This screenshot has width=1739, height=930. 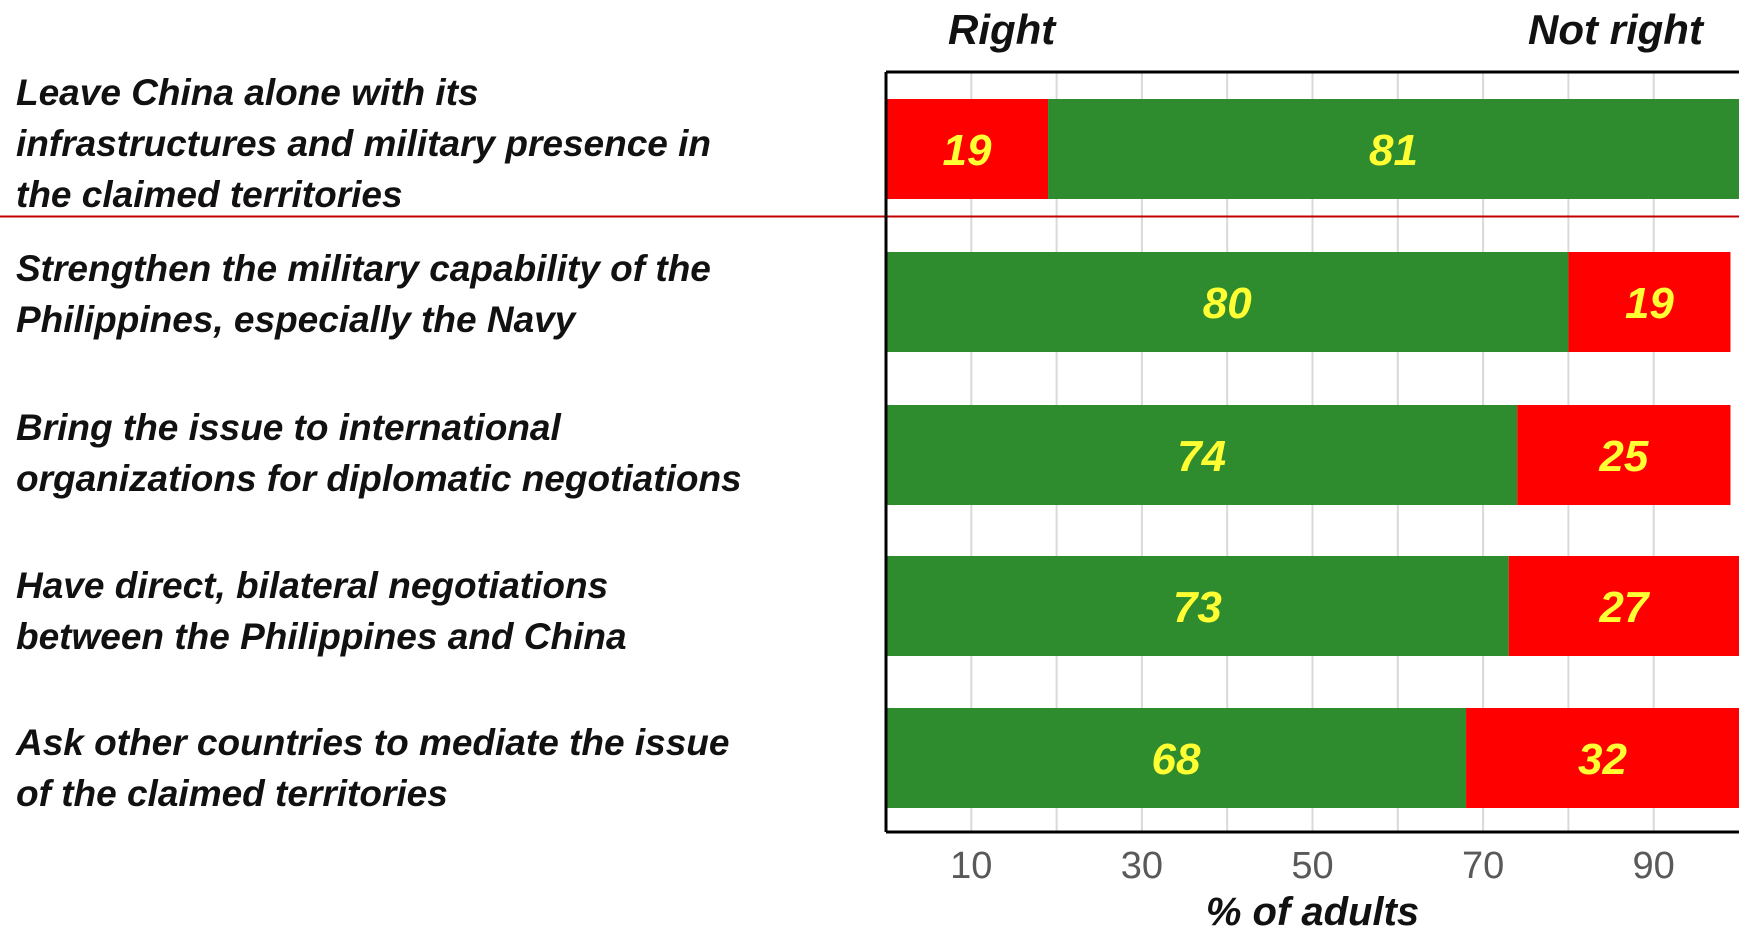 I want to click on bar-3-right, so click(x=1197, y=606).